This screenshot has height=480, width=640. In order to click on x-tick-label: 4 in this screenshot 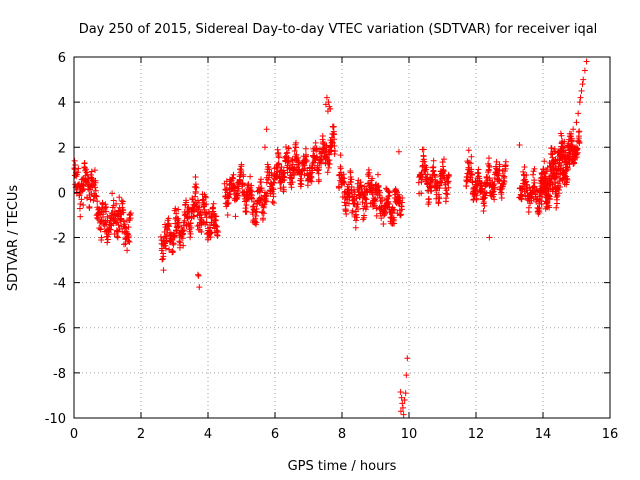, I will do `click(208, 434)`.